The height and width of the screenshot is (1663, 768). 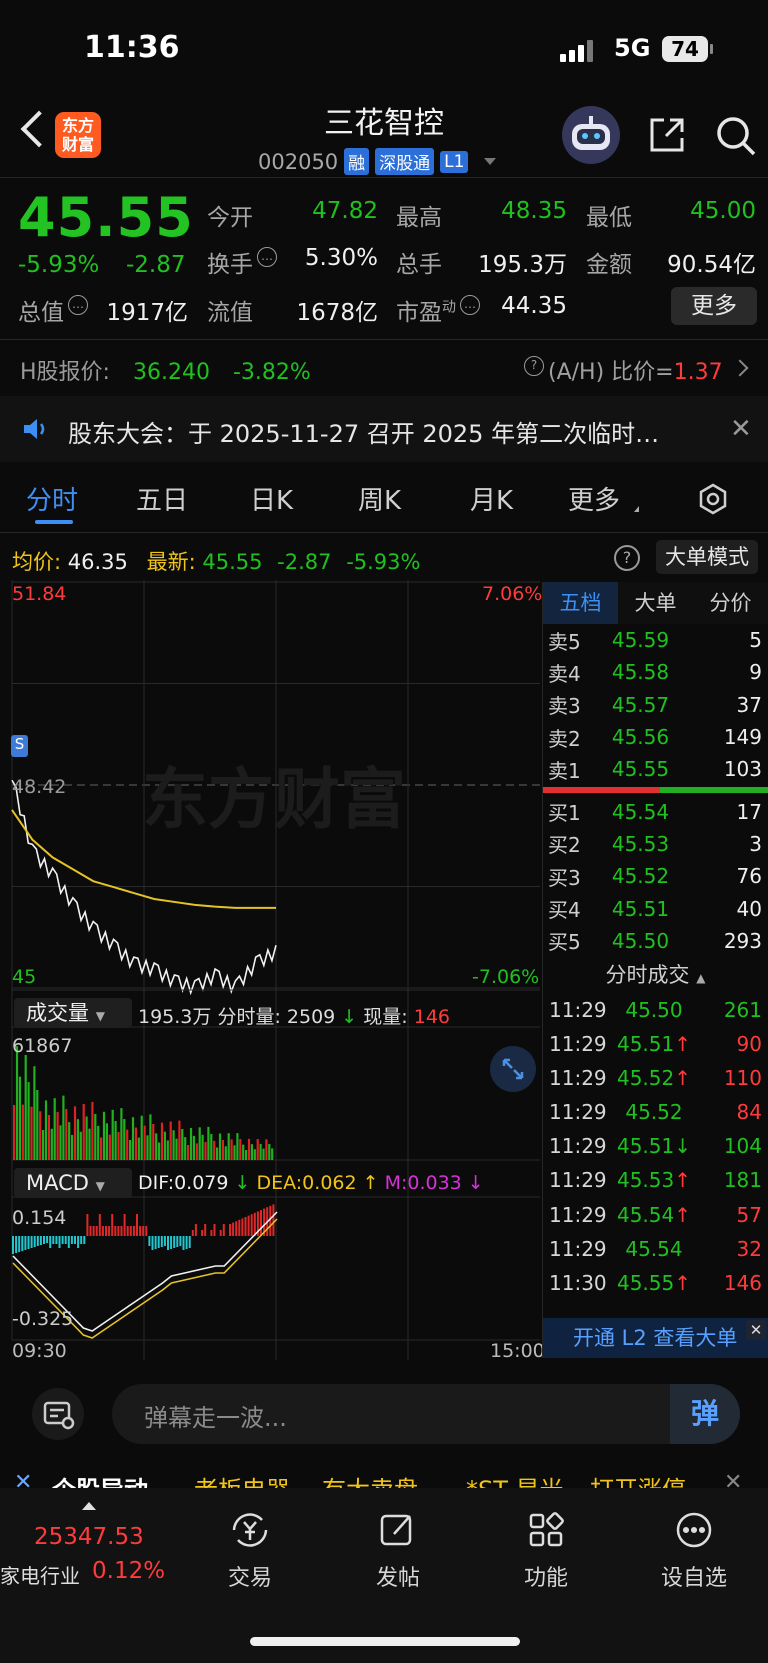 I want to click on dea-arrow: ↑, so click(x=370, y=1183).